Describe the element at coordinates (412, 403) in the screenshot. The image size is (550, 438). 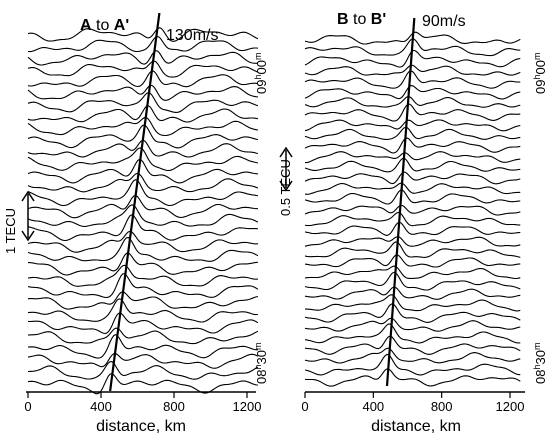
I see `panel-b-ticks: 0 400 800 1200` at that location.